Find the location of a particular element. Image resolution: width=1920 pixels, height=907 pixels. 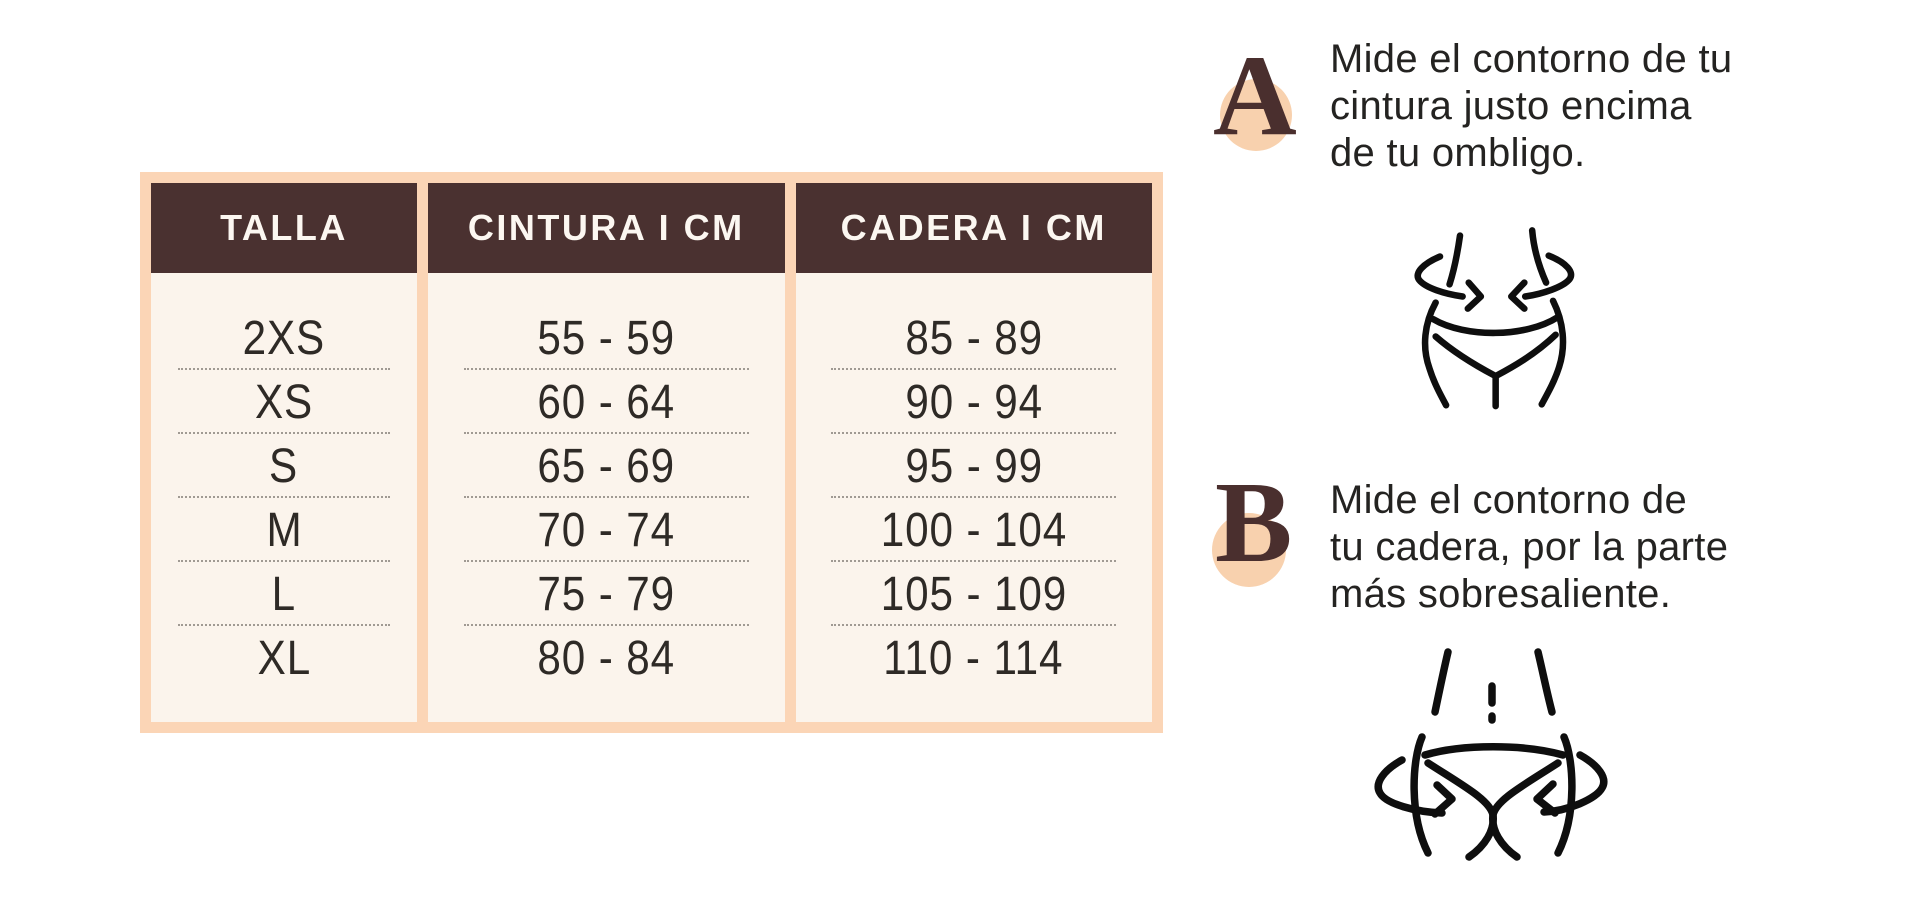

step-a-letter: A is located at coordinates (1255, 96).